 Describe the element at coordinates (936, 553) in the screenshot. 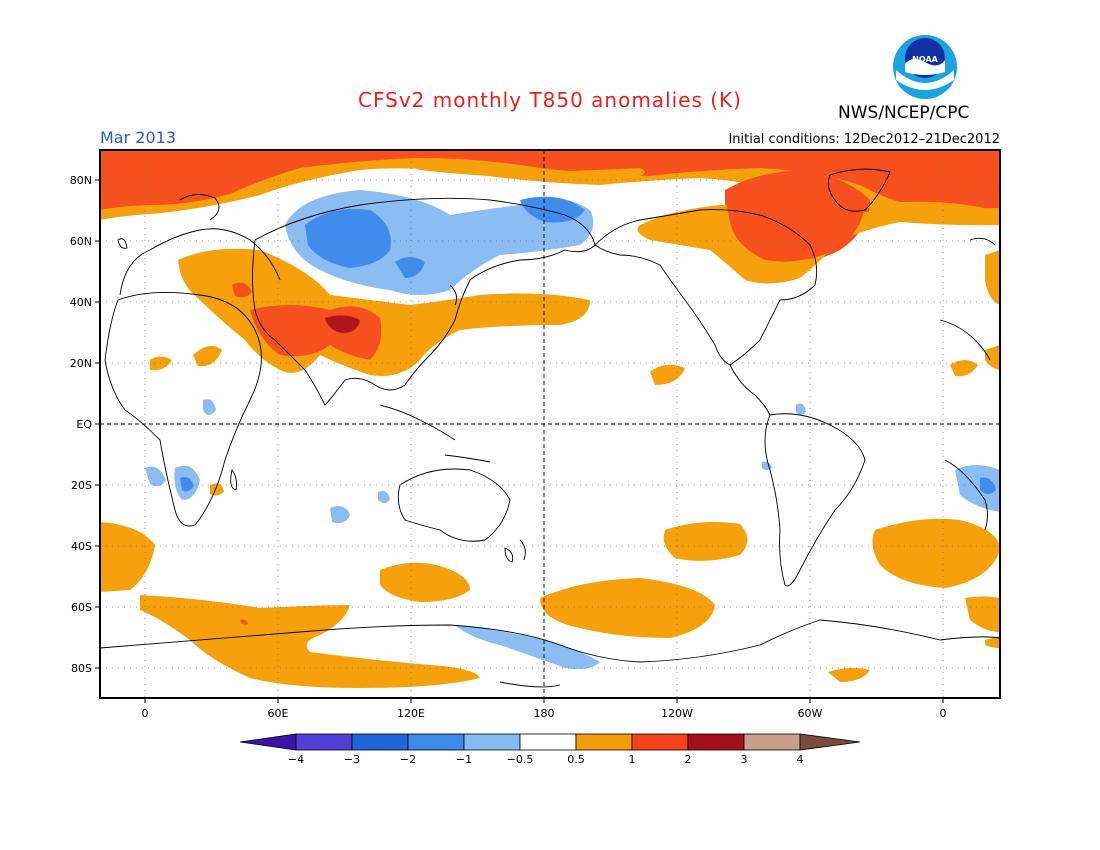

I see `anomaly-region-south-atlantic-east-warm` at that location.